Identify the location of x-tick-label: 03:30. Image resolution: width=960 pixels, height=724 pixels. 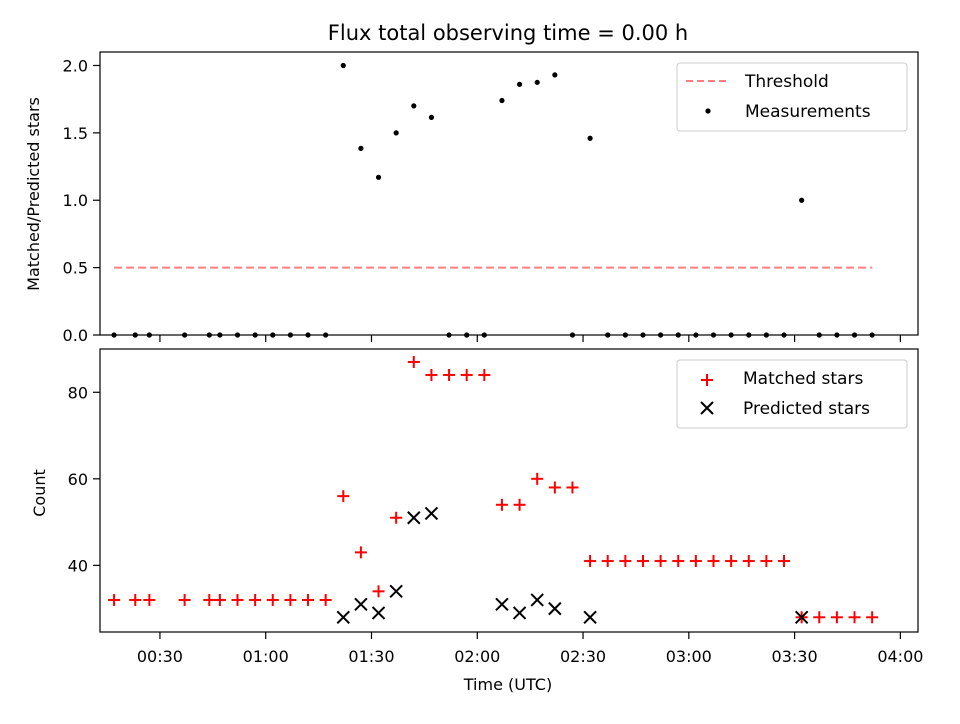
(795, 656).